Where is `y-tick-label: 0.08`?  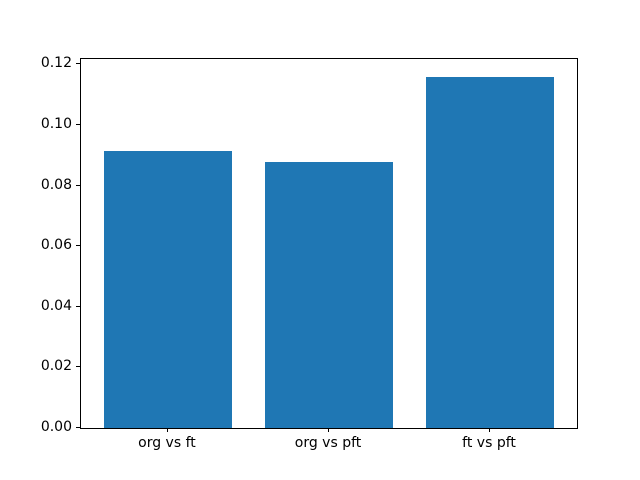 y-tick-label: 0.08 is located at coordinates (56, 184).